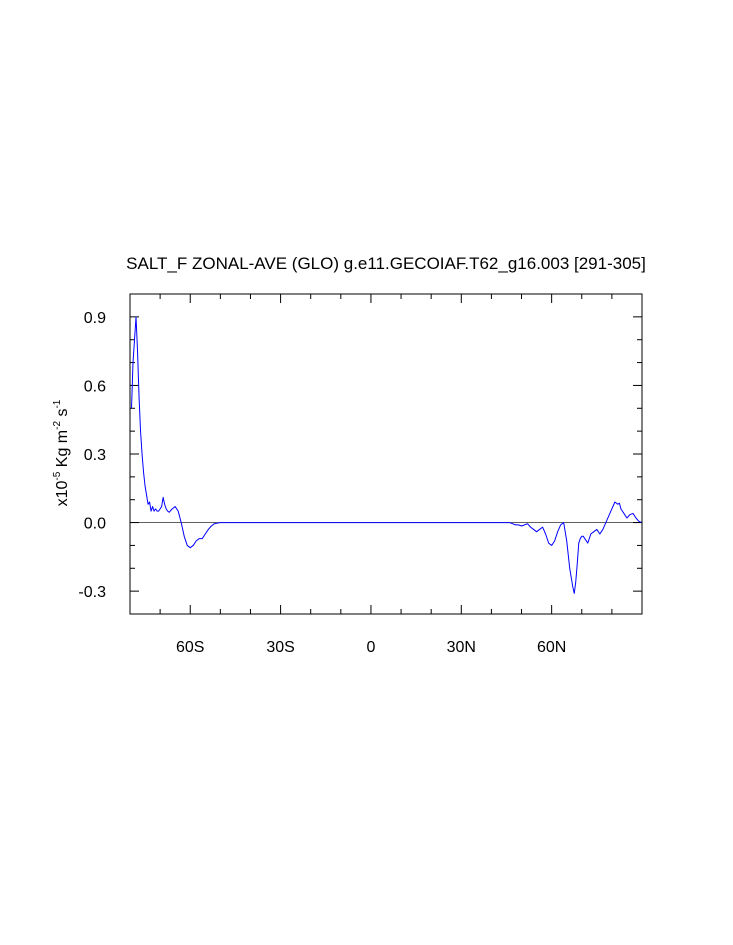 The height and width of the screenshot is (945, 733). I want to click on y-axis-label-prefix: x10, so click(62, 493).